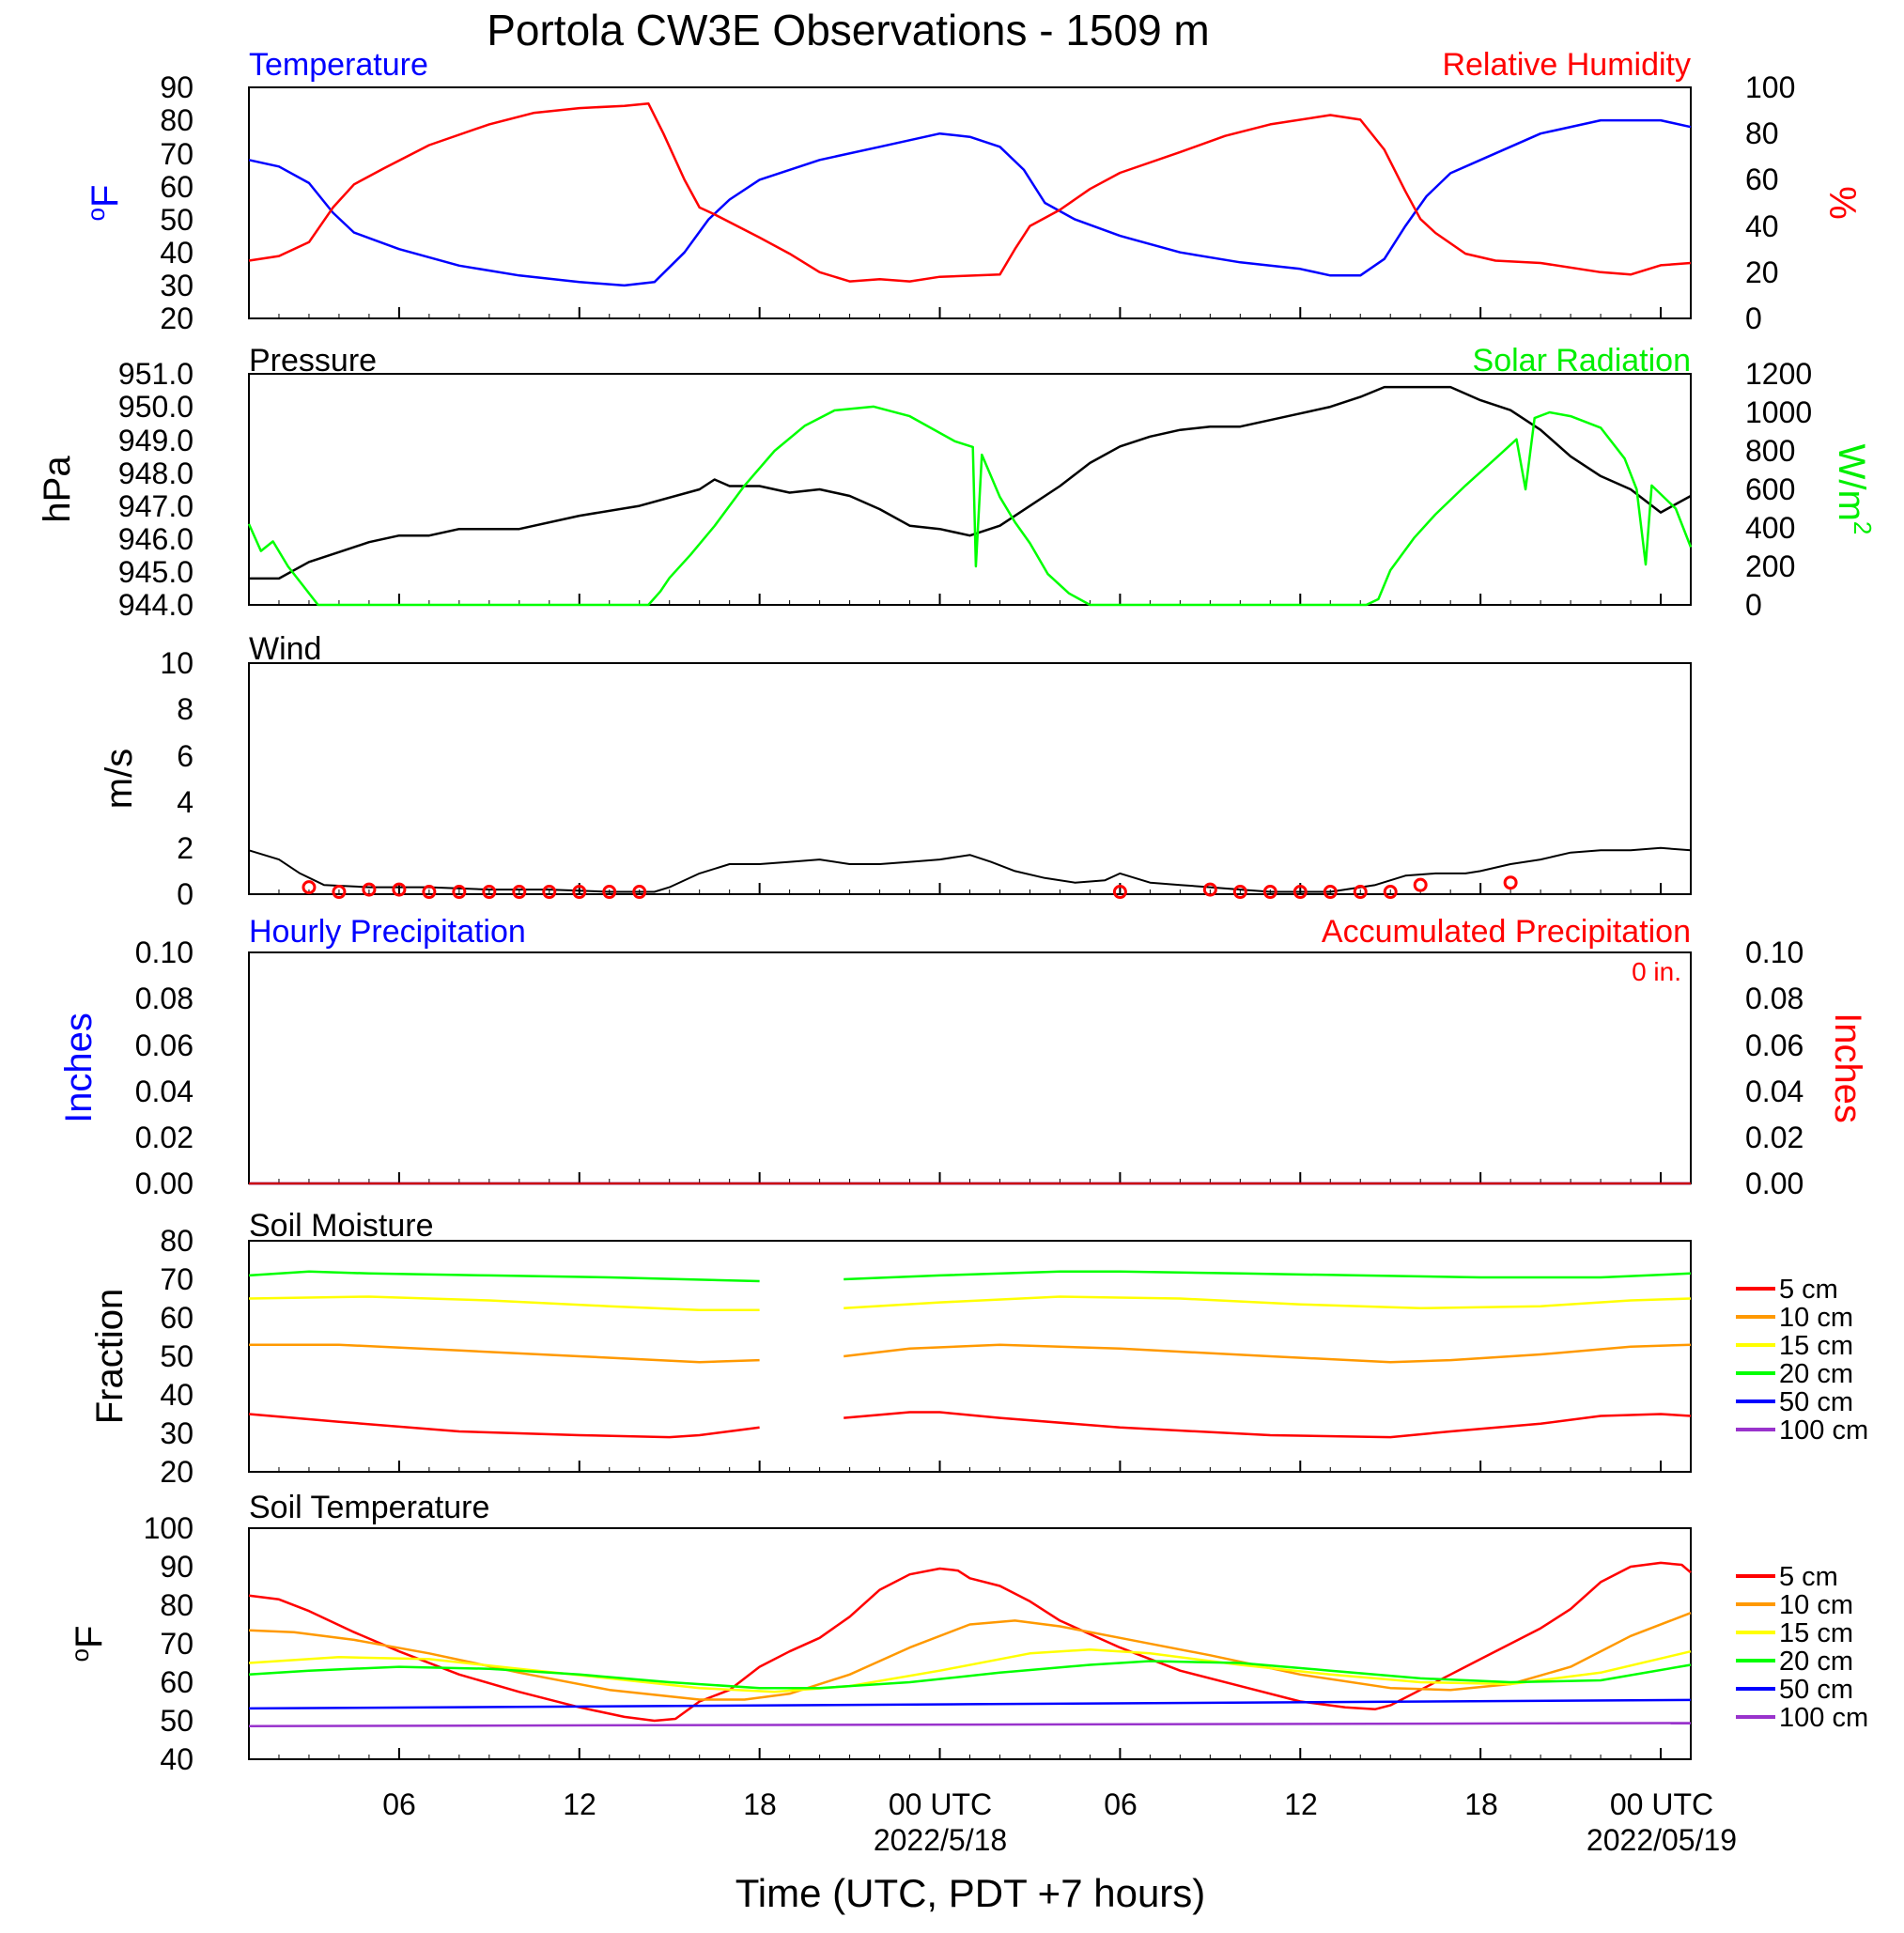 The height and width of the screenshot is (1933, 1904). What do you see at coordinates (970, 1675) in the screenshot?
I see `soil-temperature-20-cm-line` at bounding box center [970, 1675].